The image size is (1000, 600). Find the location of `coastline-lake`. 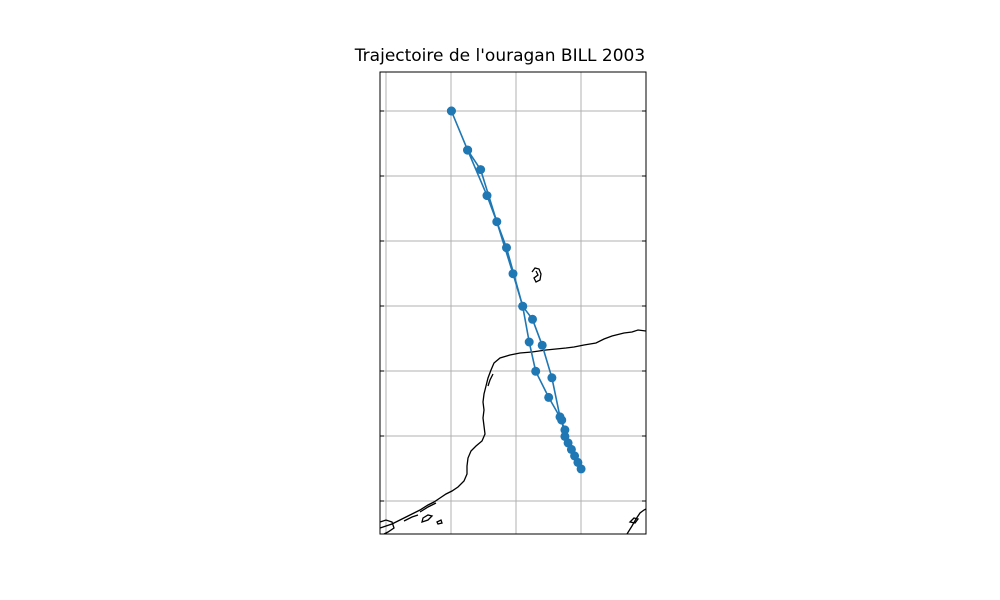

coastline-lake is located at coordinates (536, 275).